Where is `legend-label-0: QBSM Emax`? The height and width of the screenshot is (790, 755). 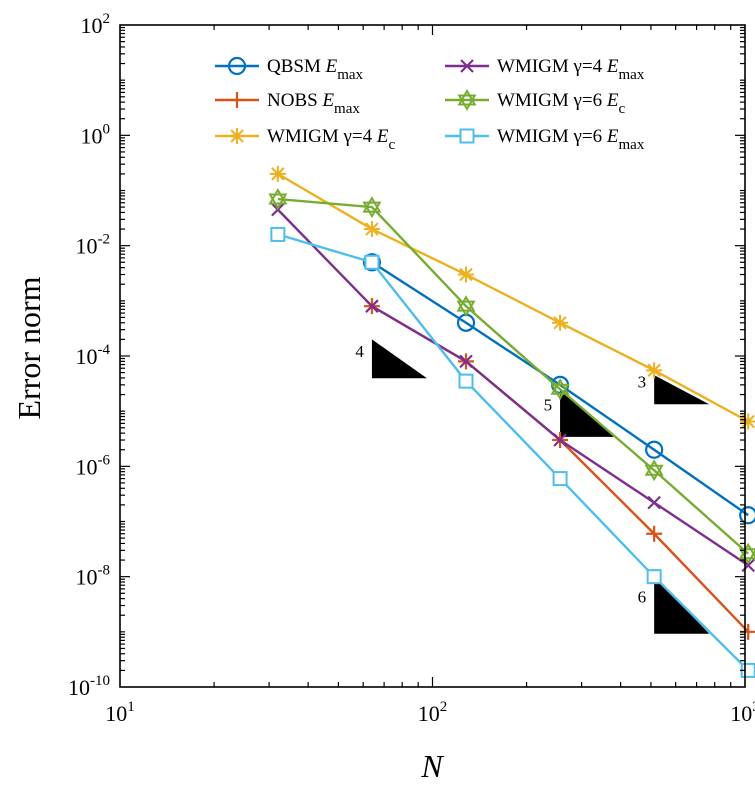
legend-label-0: QBSM Emax is located at coordinates (315, 69).